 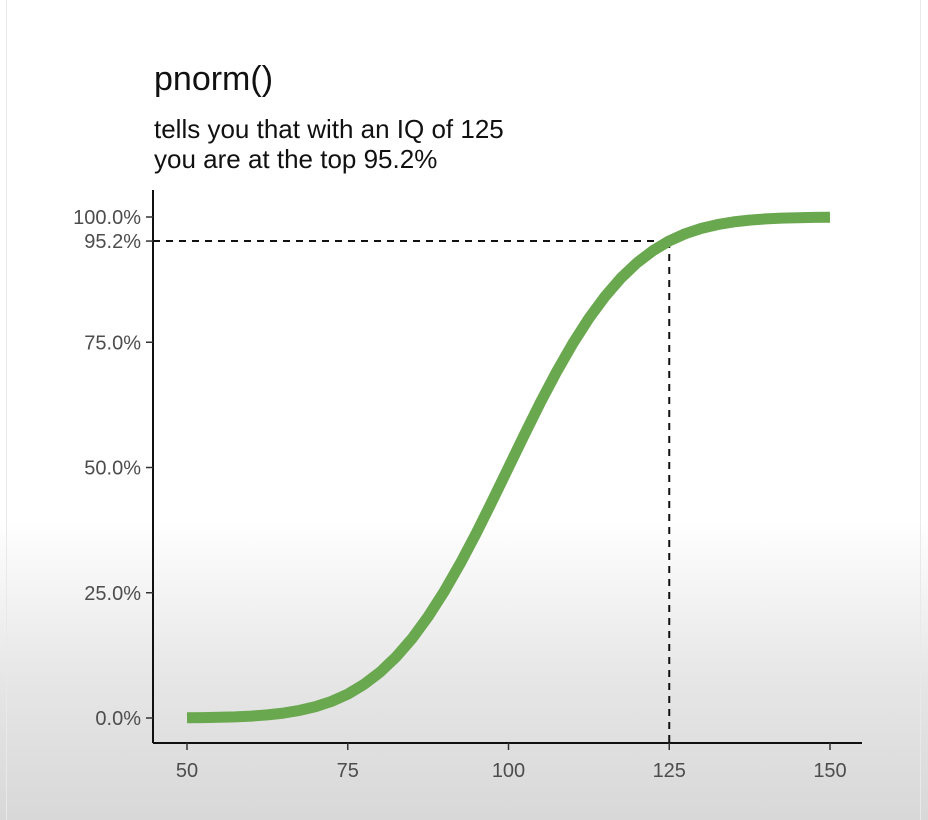 What do you see at coordinates (348, 771) in the screenshot?
I see `x-tick-label: 75` at bounding box center [348, 771].